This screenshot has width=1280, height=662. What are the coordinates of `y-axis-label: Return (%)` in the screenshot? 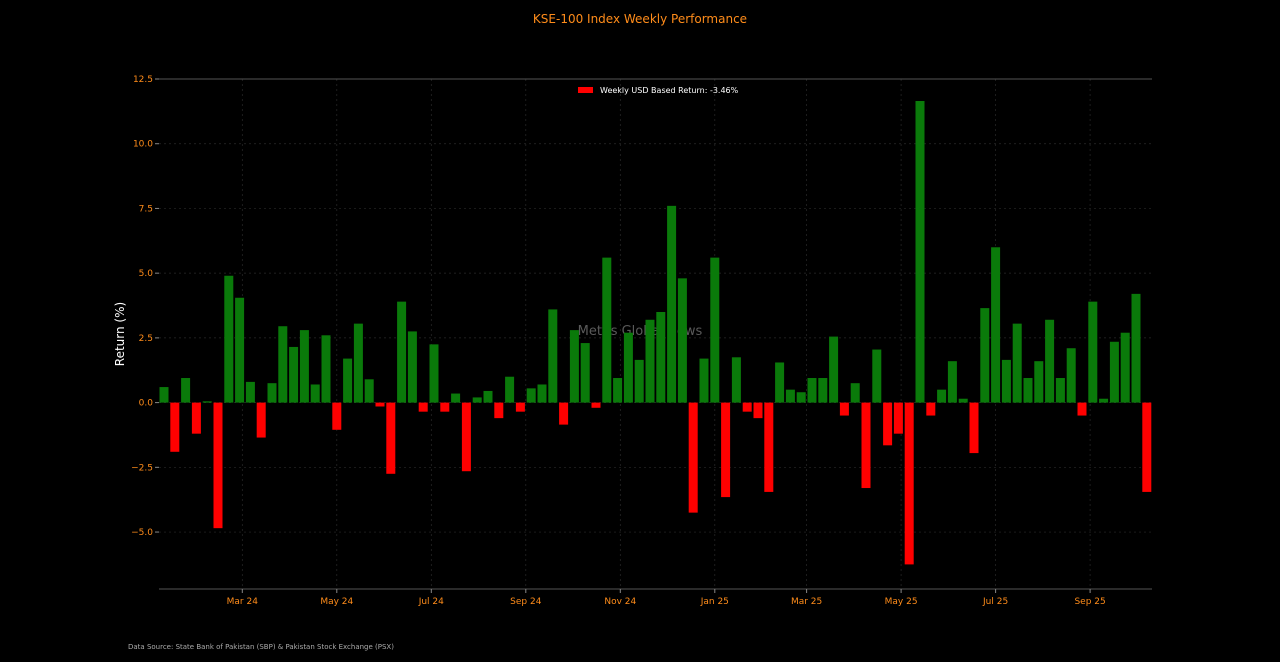 It's located at (120, 334).